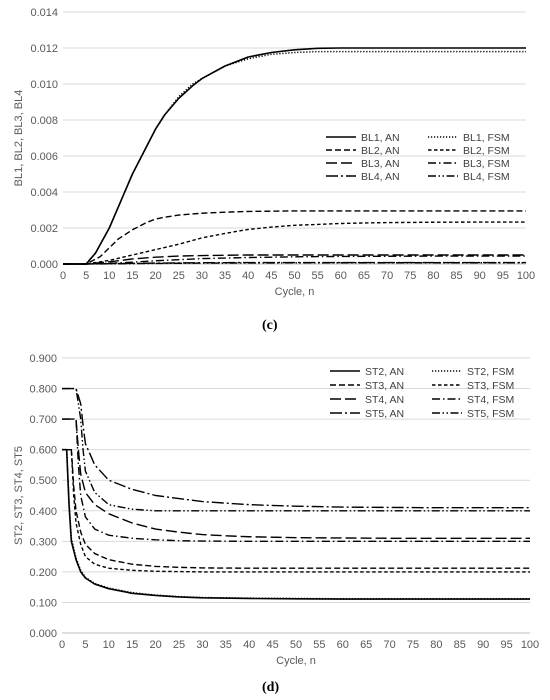  Describe the element at coordinates (294, 243) in the screenshot. I see `series-line-bl2-fsm` at that location.